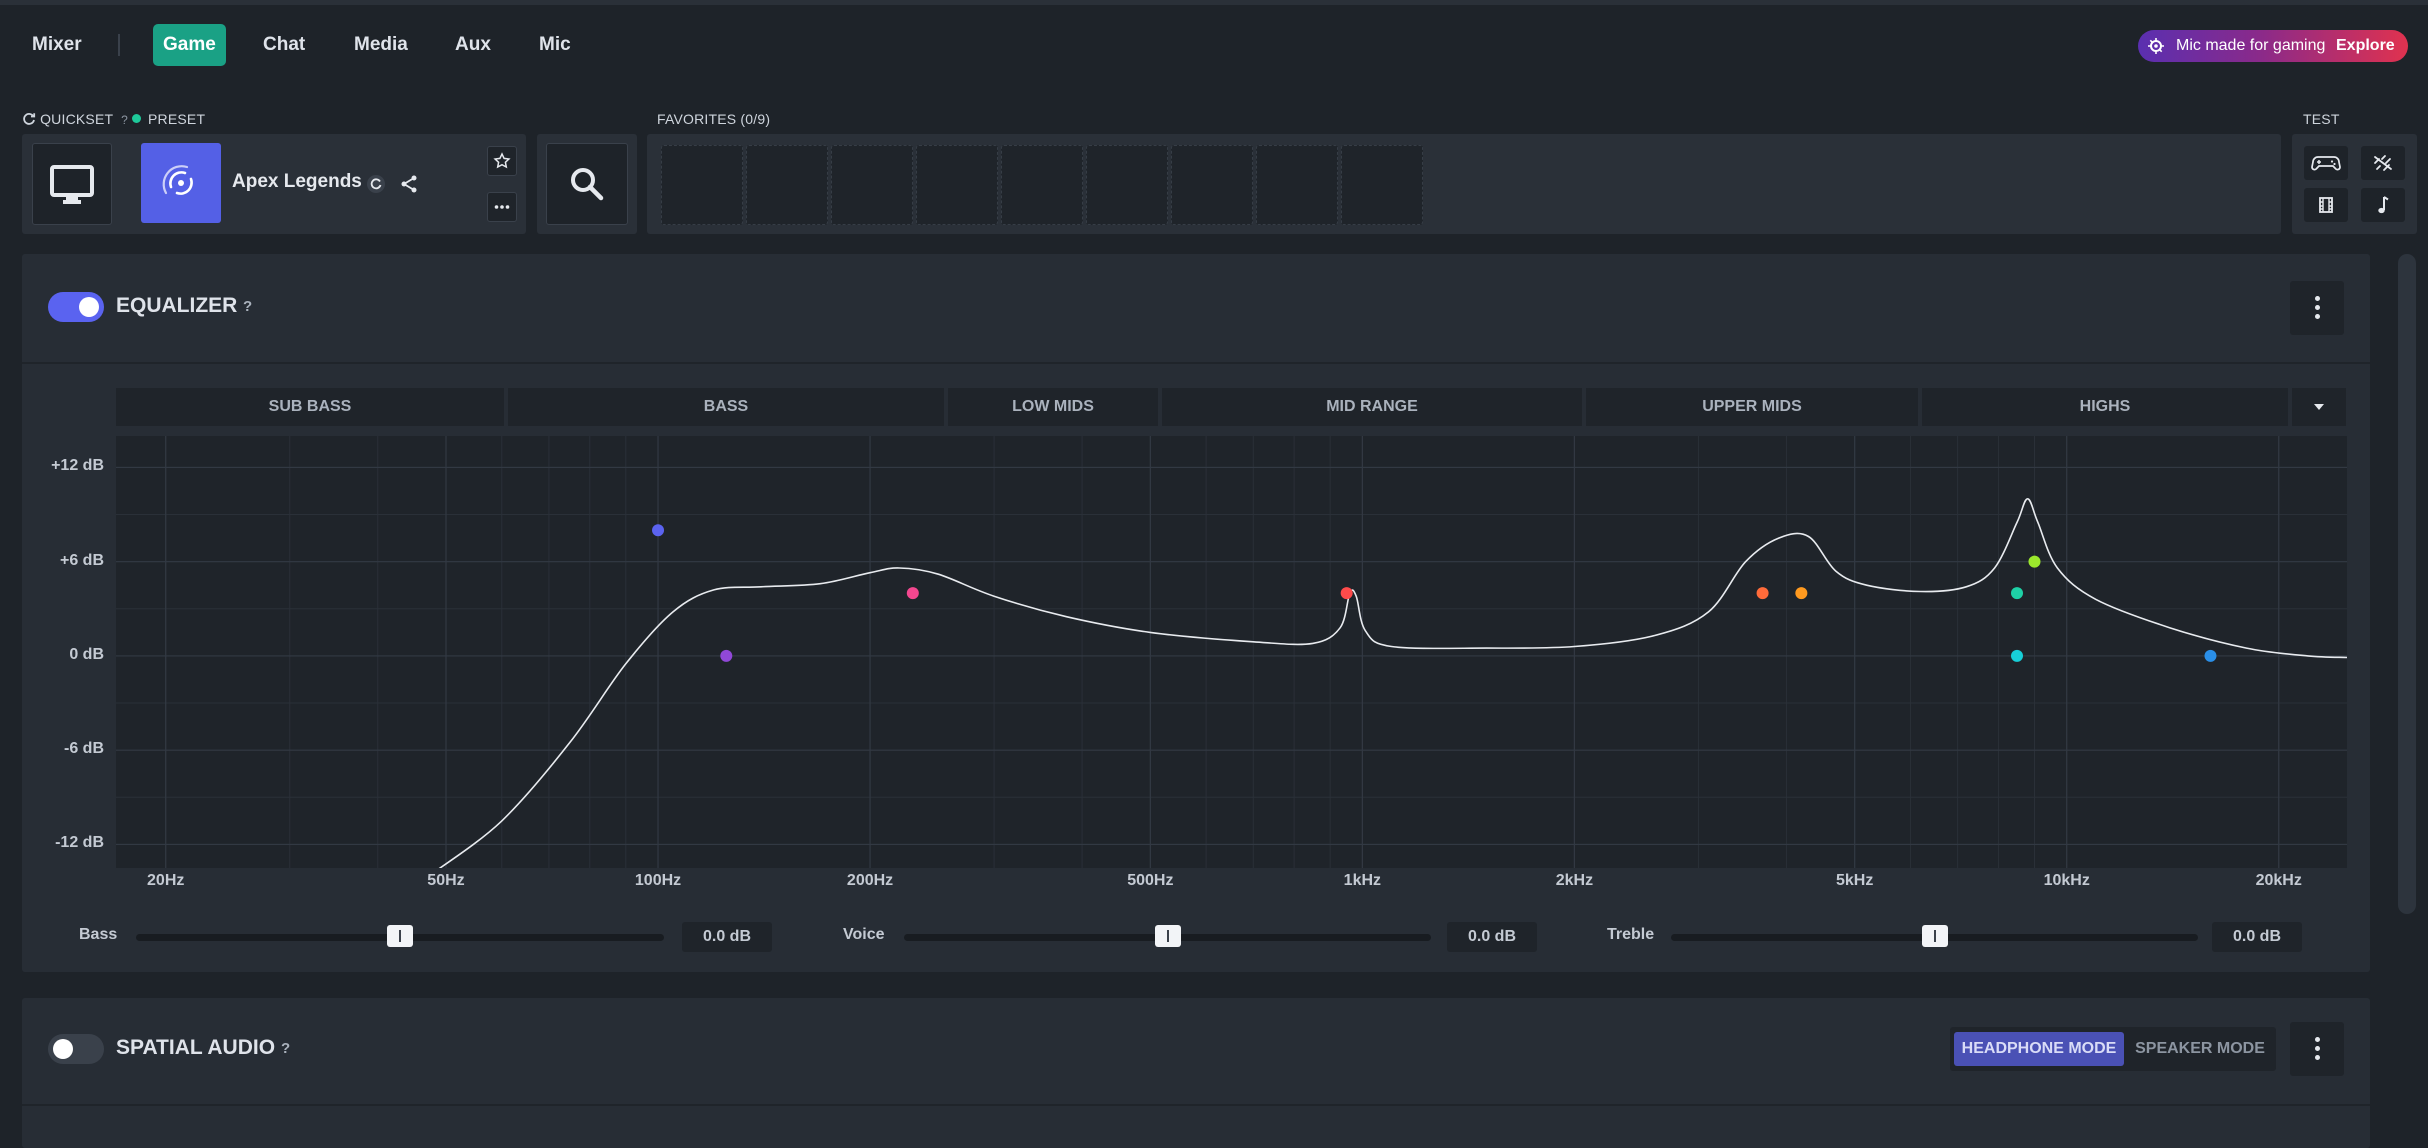 Image resolution: width=2428 pixels, height=1148 pixels. Describe the element at coordinates (76, 307) in the screenshot. I see `equalizer-toggle` at that location.